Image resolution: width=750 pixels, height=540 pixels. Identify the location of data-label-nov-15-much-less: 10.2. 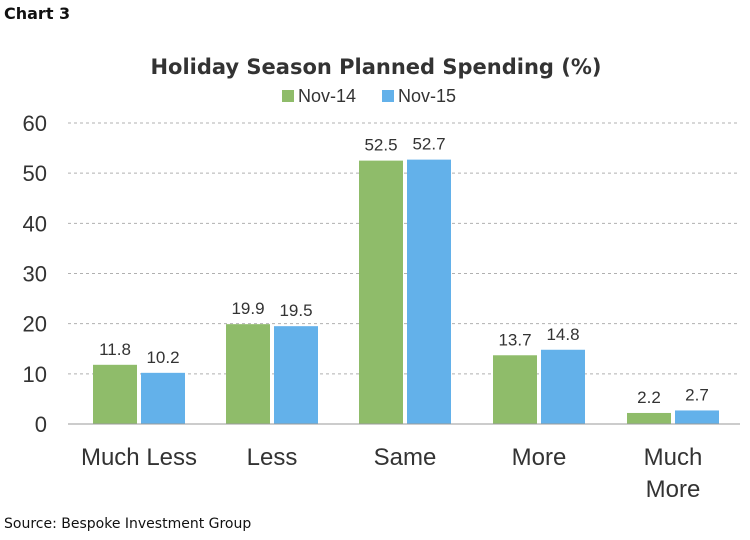
(162, 357).